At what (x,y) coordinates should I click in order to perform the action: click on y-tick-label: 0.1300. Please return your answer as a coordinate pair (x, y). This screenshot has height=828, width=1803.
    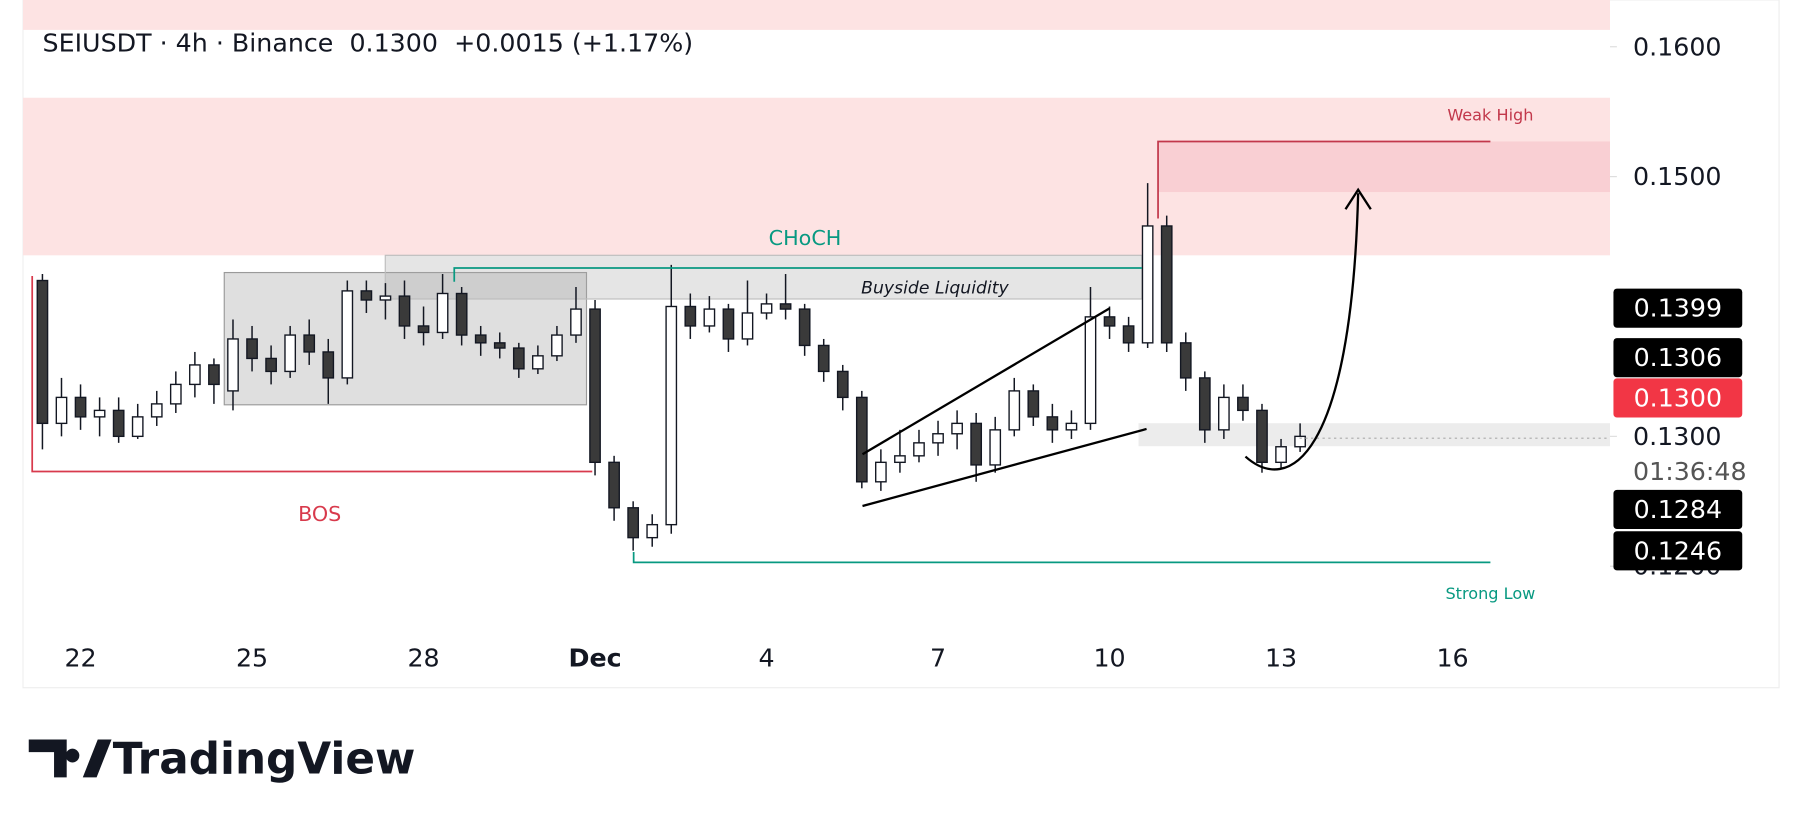
    Looking at the image, I should click on (1677, 436).